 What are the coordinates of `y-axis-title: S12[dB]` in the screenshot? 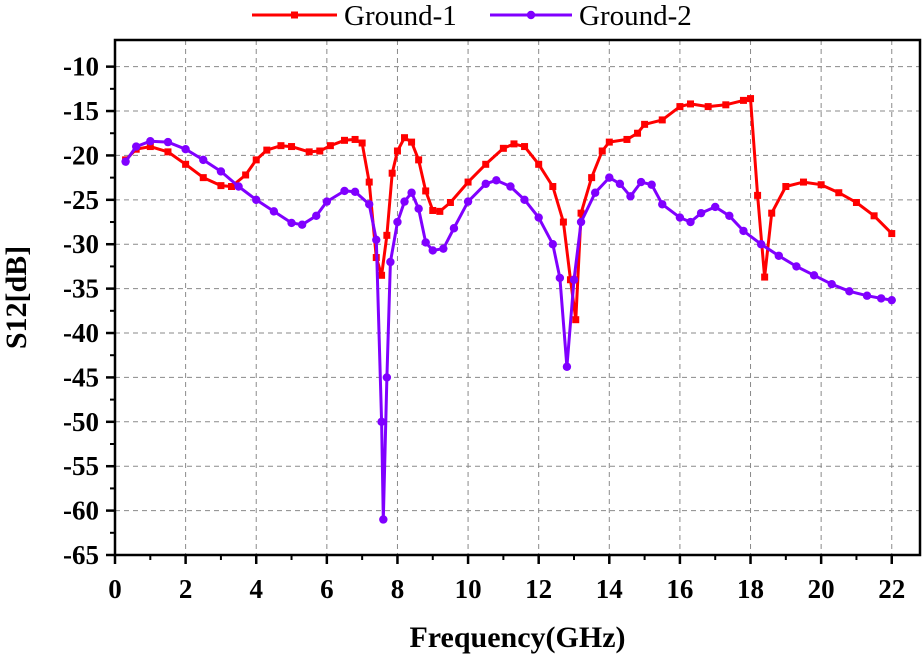 It's located at (16, 297).